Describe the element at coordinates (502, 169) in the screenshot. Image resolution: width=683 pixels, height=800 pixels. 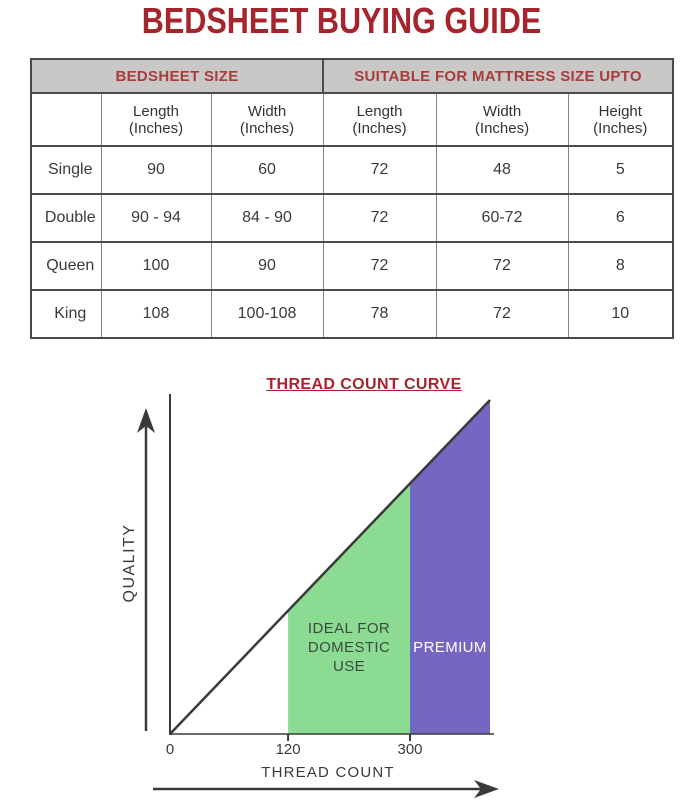
I see `table-cell: 48` at that location.